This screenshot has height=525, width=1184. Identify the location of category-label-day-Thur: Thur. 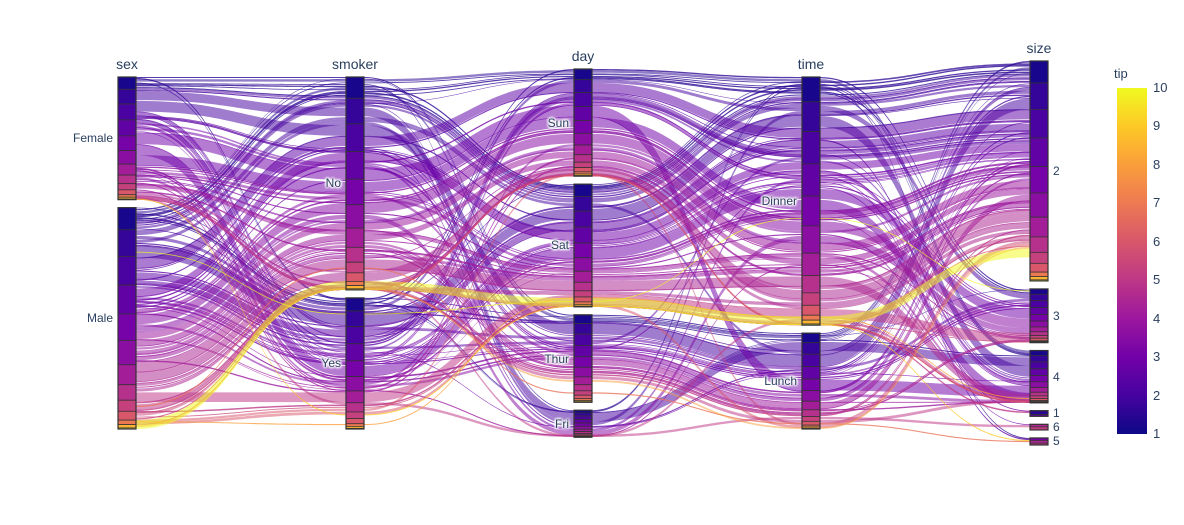
(556, 358).